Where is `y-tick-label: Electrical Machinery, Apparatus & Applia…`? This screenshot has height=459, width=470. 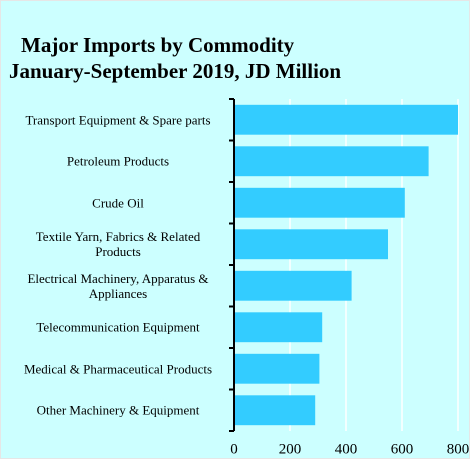
y-tick-label: Electrical Machinery, Apparatus & Applia… is located at coordinates (118, 285).